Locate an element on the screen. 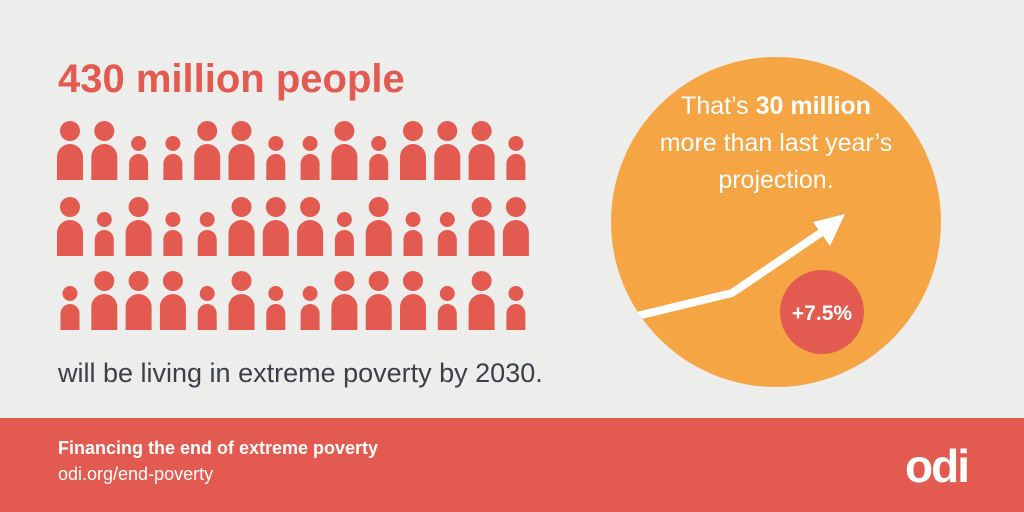  arrow-head is located at coordinates (829, 230).